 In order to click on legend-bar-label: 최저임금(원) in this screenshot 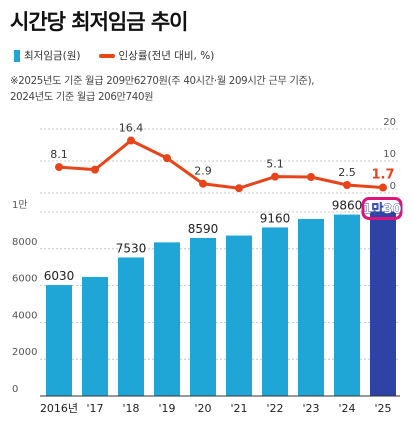, I will do `click(52, 56)`.